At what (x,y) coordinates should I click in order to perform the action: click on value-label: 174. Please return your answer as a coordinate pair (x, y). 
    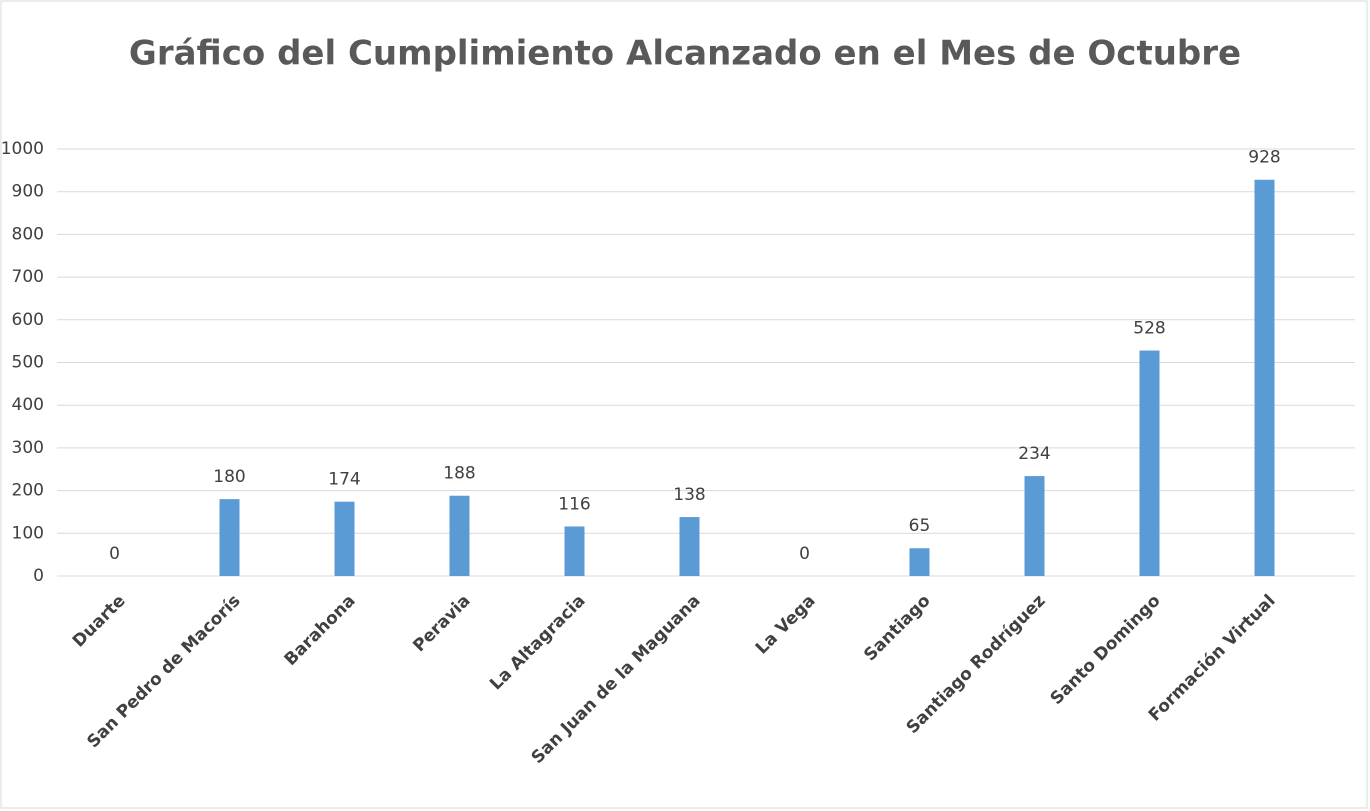
    Looking at the image, I should click on (344, 480).